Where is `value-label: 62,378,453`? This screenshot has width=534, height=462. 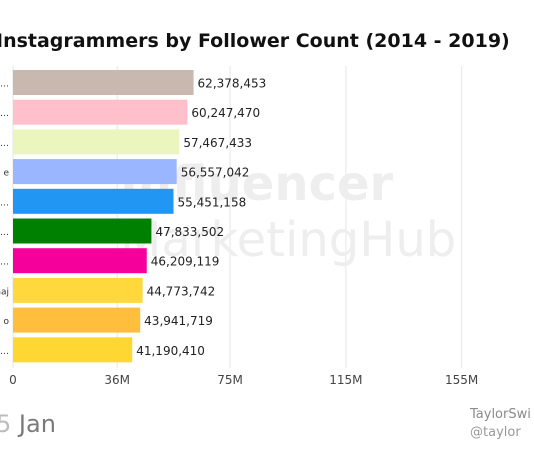
value-label: 62,378,453 is located at coordinates (232, 84).